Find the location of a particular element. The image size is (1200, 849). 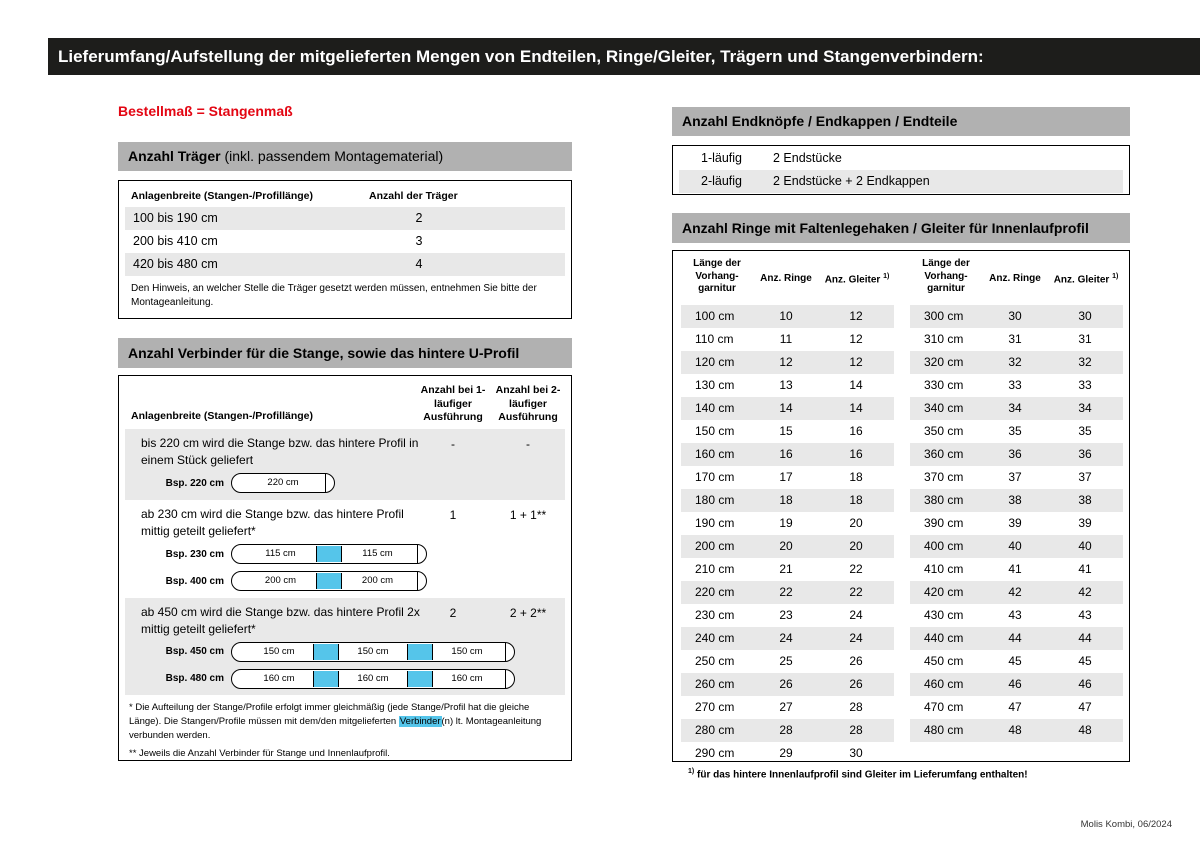

ring-row: 360 cm 36 36 is located at coordinates (1016, 454).